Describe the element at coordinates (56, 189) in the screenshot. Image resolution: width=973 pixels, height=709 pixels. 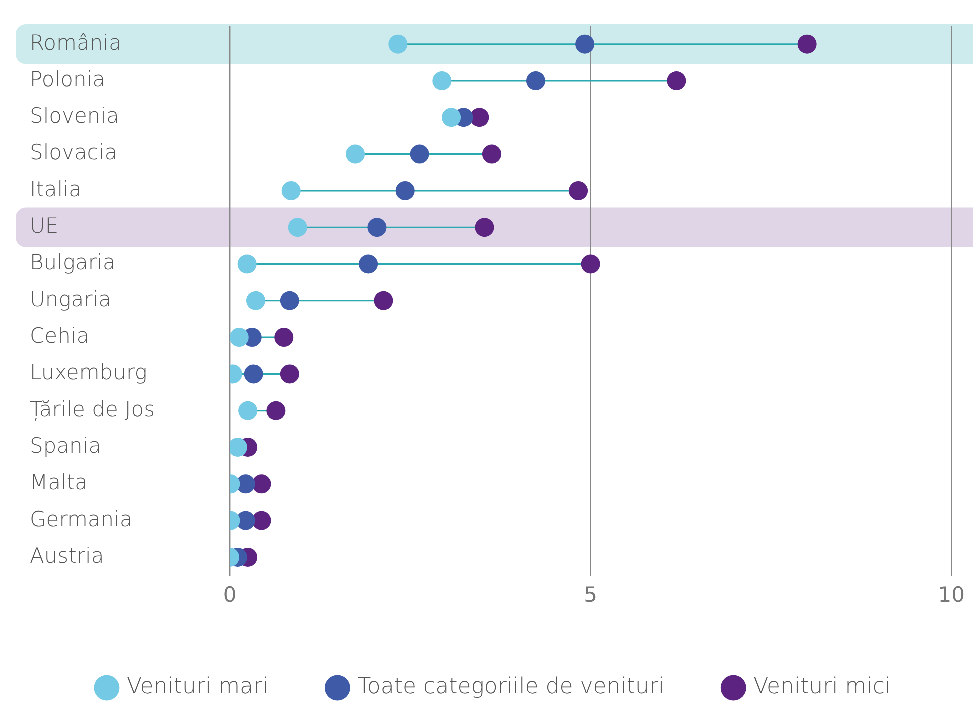
I see `y-tick-label: Italia` at that location.